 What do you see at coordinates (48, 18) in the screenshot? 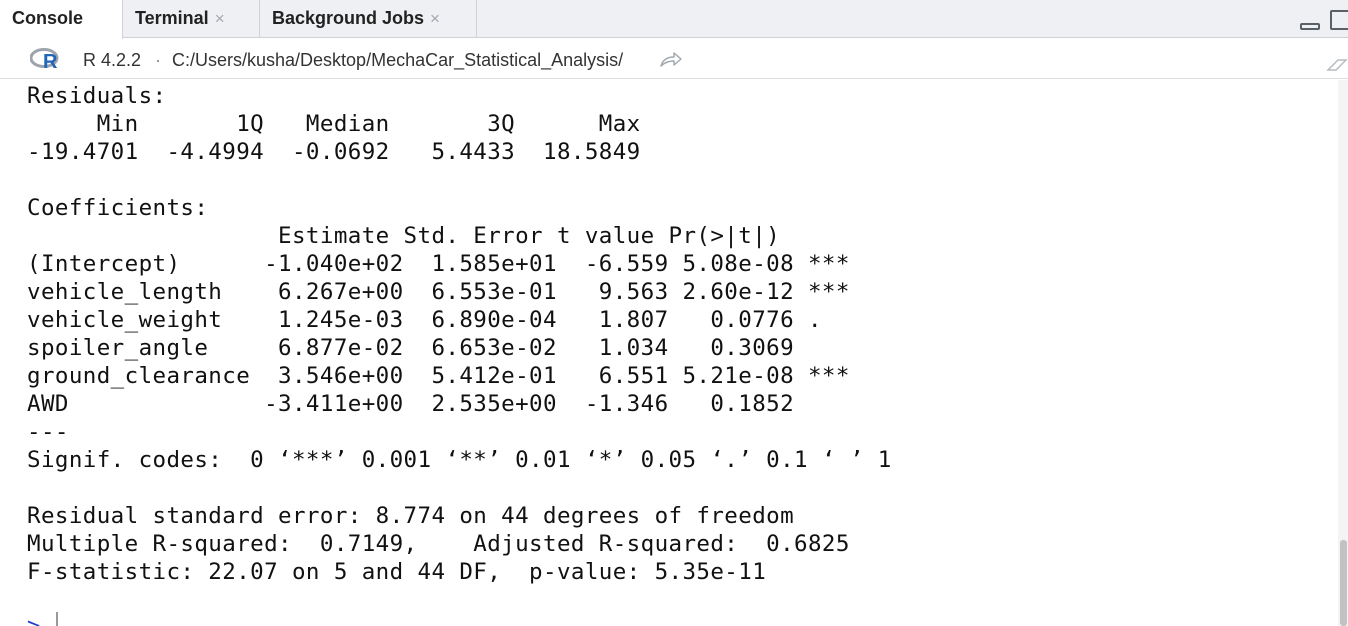
I see `tab-console-label: Console` at bounding box center [48, 18].